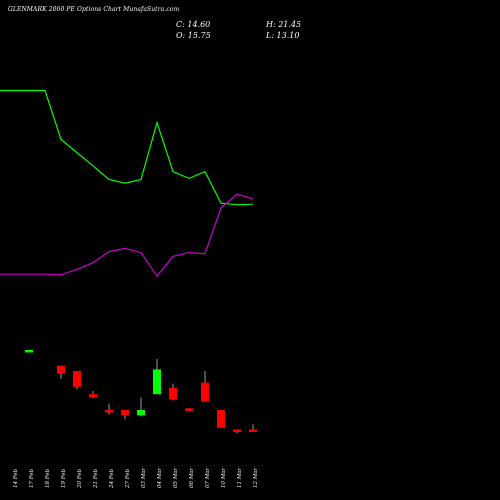 This screenshot has width=500, height=500. Describe the element at coordinates (127, 147) in the screenshot. I see `green-indicator-line` at that location.